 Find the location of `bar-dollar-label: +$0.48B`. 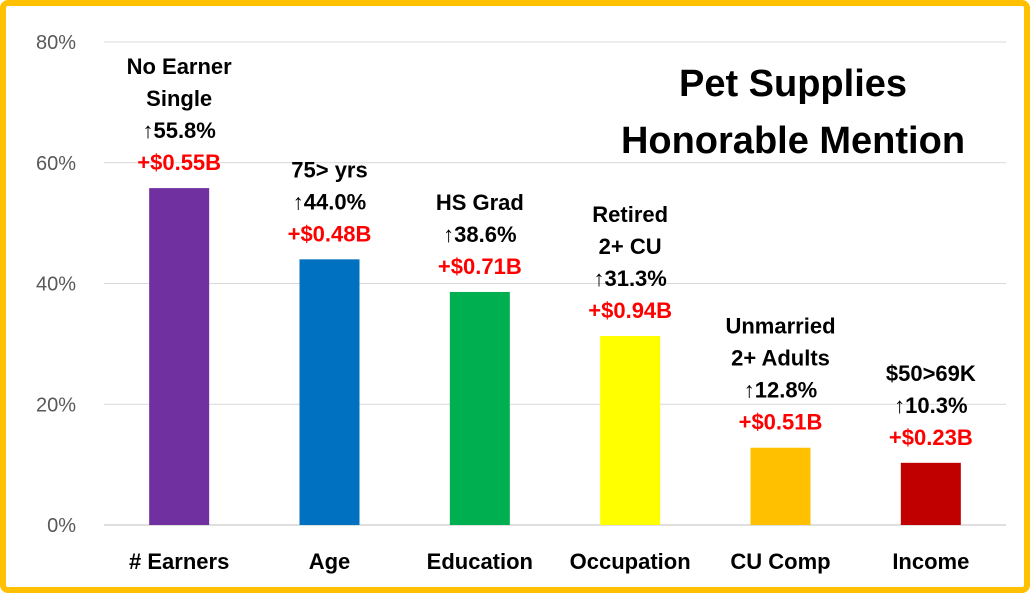

bar-dollar-label: +$0.48B is located at coordinates (330, 233).